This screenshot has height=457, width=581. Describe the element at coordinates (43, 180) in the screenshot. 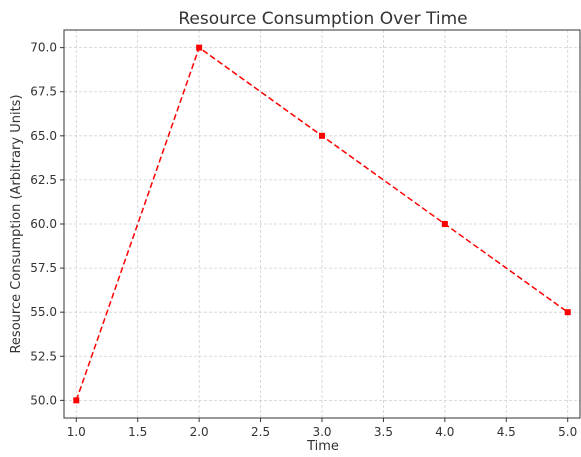

I see `y-tick-label: 62.5` at that location.